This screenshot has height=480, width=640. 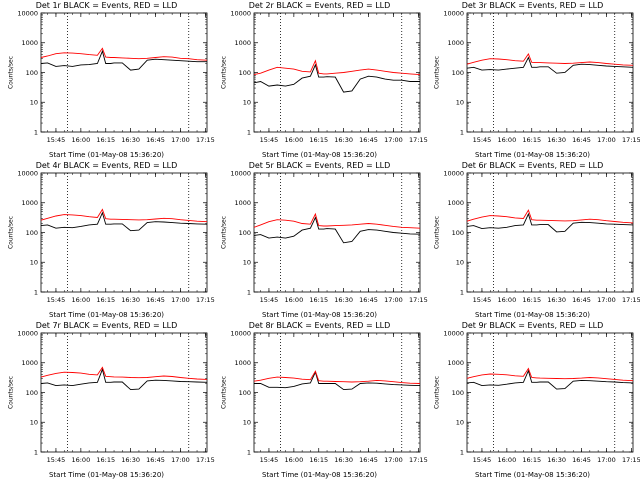 I want to click on chart-title: Det 7r BLACK = Events, RED = LLD, so click(x=106, y=325).